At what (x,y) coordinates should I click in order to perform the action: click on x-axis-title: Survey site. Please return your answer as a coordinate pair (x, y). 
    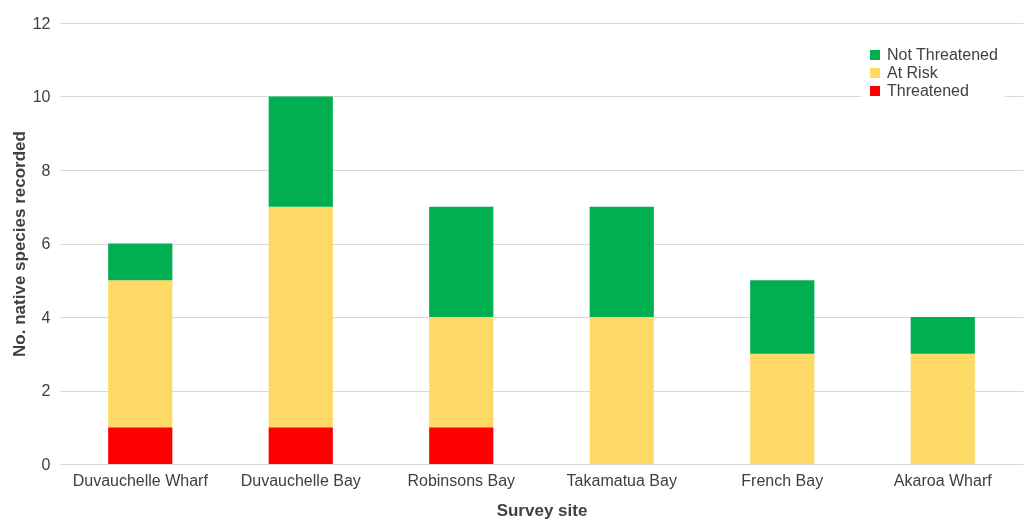
    Looking at the image, I should click on (542, 510).